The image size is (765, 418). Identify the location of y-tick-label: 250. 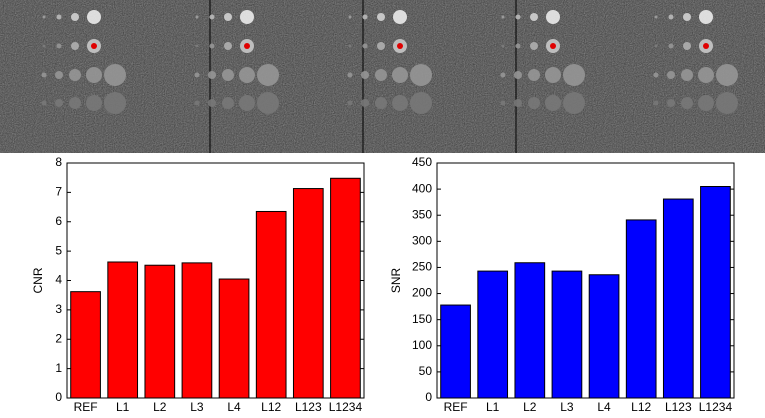
(422, 267).